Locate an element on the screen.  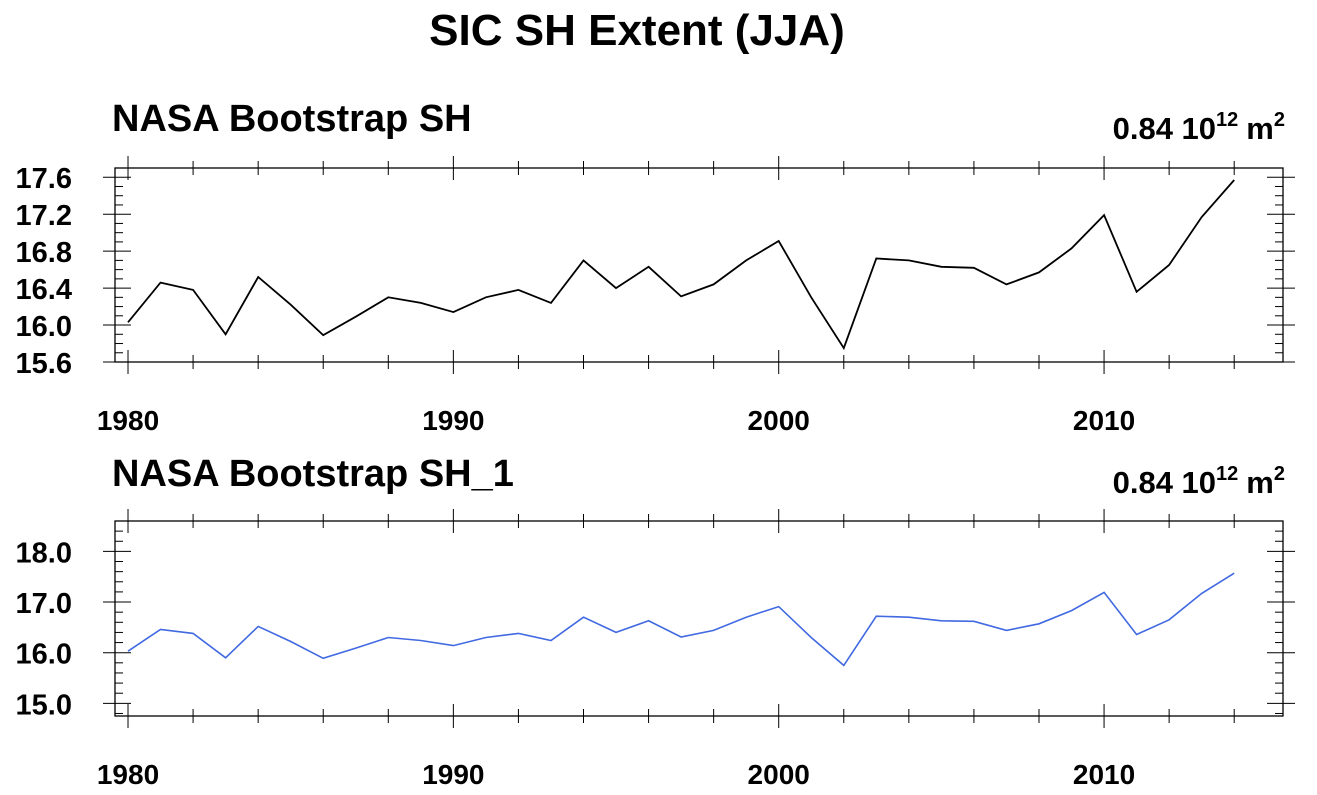
series-line is located at coordinates (681, 619).